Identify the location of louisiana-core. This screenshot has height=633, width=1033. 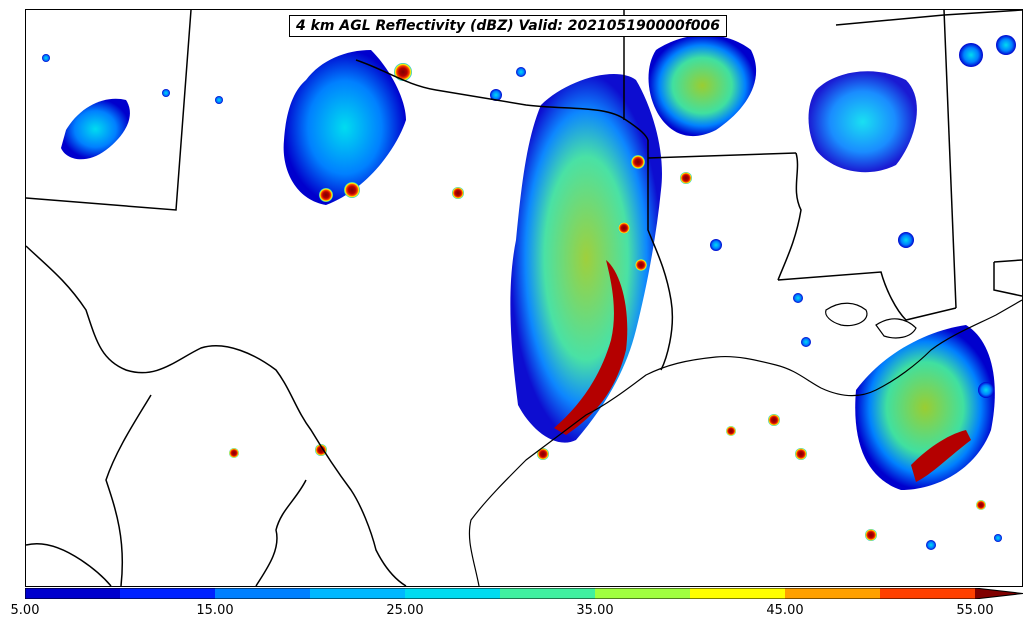
(941, 456).